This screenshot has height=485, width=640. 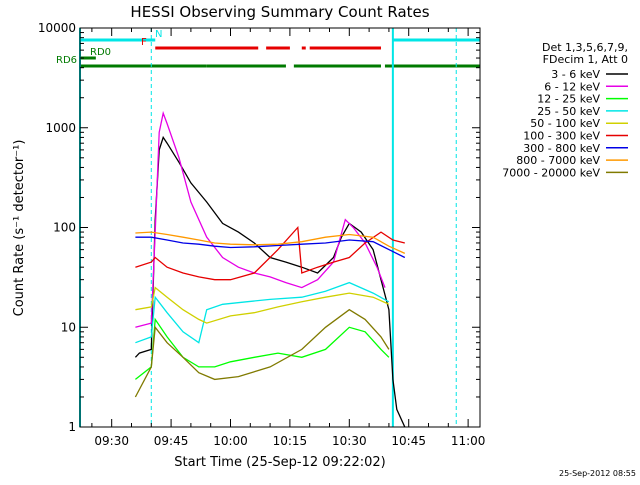 I want to click on y-tick-label: 1, so click(x=72, y=427).